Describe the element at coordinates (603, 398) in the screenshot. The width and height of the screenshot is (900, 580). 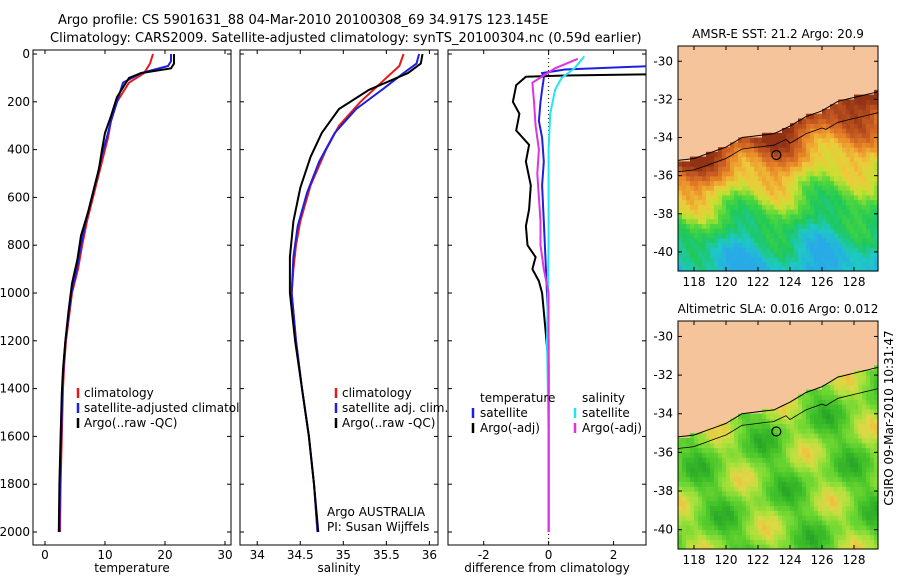
I see `legend-group-title: salinity` at that location.